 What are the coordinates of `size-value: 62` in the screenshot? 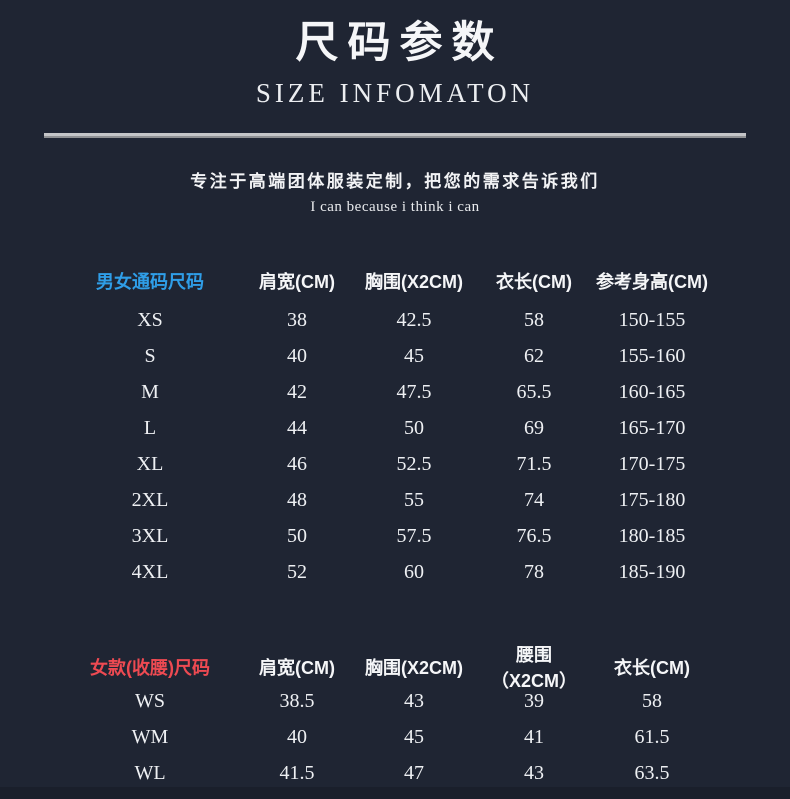 It's located at (534, 355).